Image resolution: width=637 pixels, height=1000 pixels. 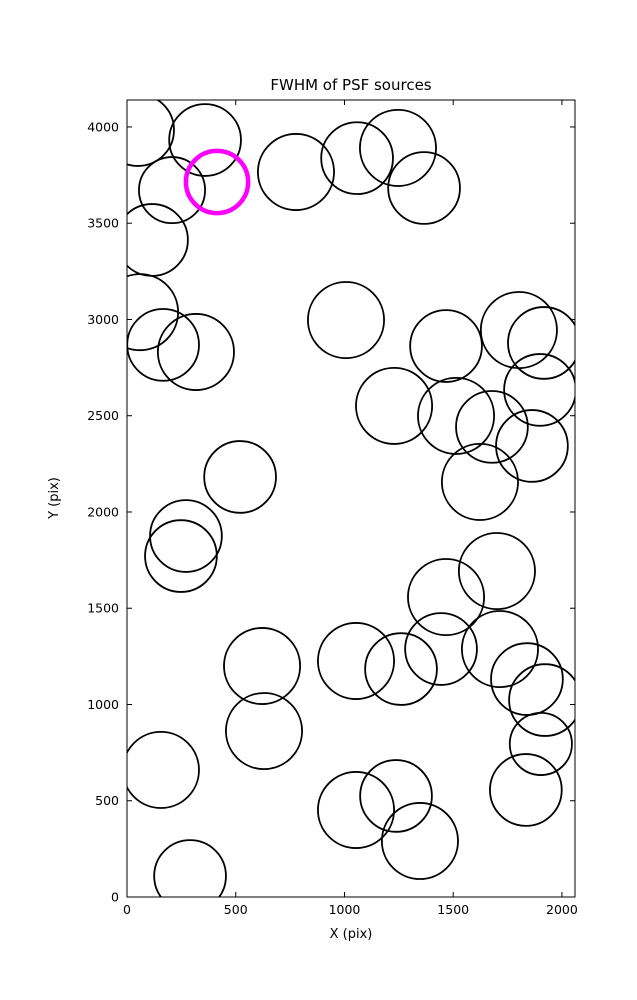 I want to click on y-tick-label: 3000, so click(x=103, y=319).